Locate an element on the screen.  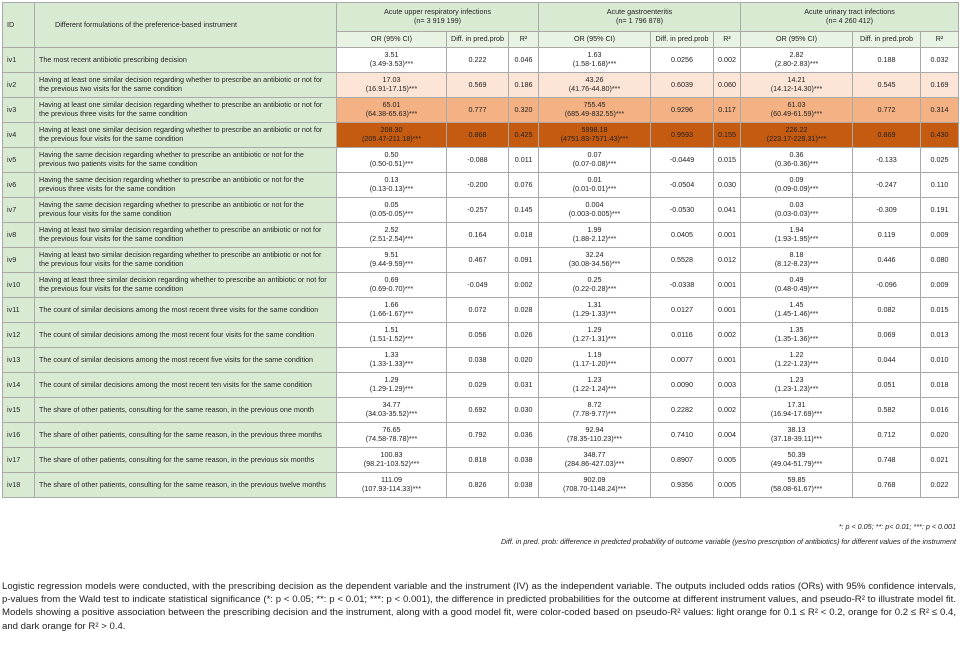
r-squared: 0.009 is located at coordinates (940, 235).